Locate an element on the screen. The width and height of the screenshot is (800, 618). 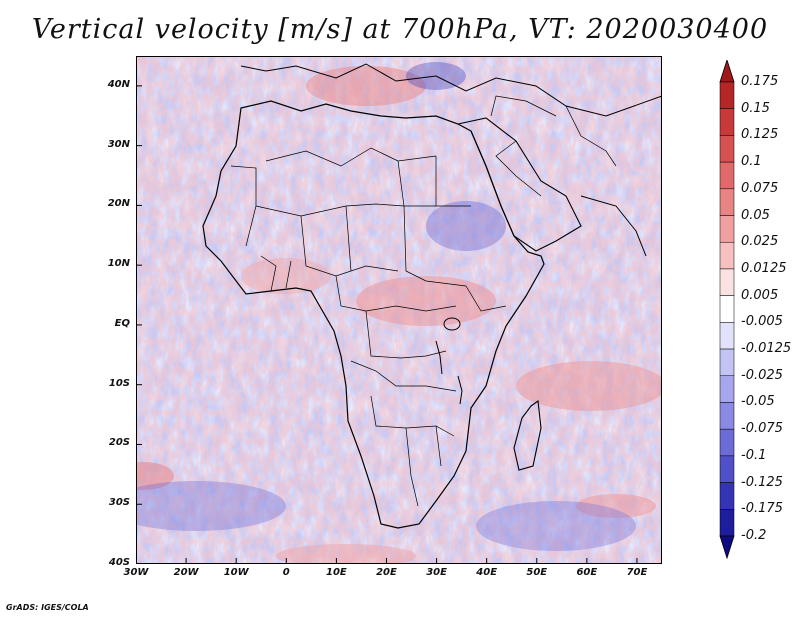
lat-tick-label: 20S is located at coordinates (119, 443).